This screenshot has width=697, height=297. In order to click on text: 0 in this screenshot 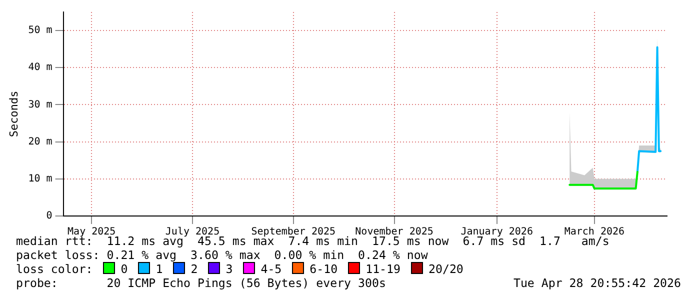, I will do `click(124, 269)`.